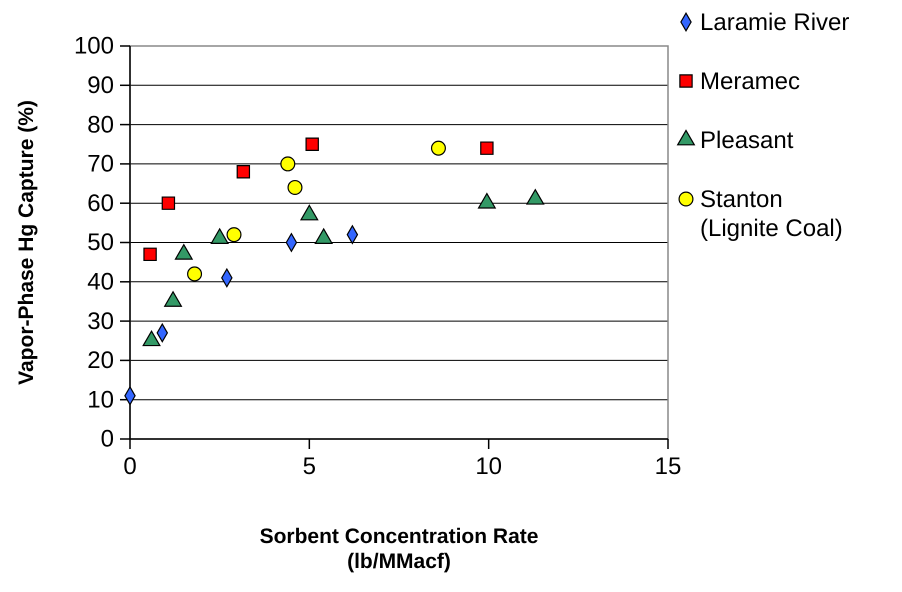 This screenshot has height=592, width=902. Describe the element at coordinates (771, 214) in the screenshot. I see `legend-label: Stanton (Lignite Coal)` at that location.